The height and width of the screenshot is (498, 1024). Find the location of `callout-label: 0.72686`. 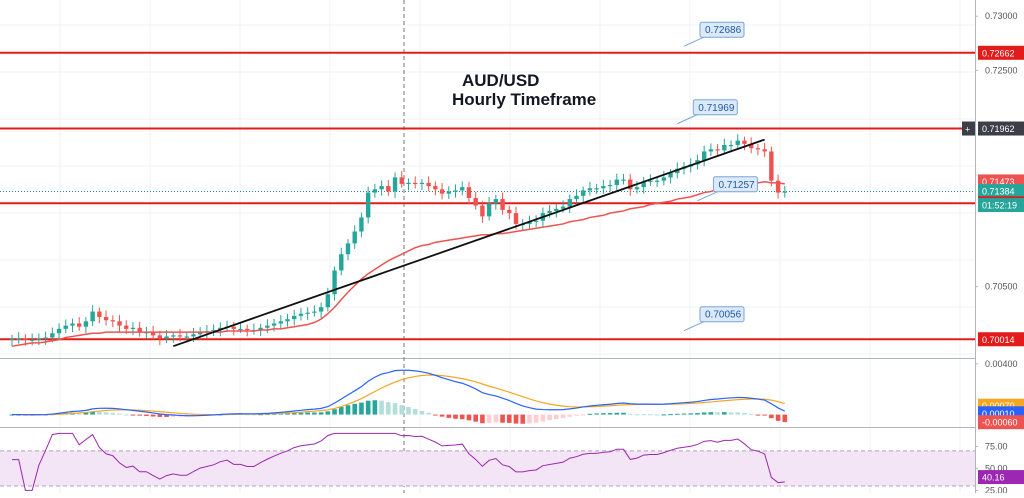

callout-label: 0.72686 is located at coordinates (723, 30).